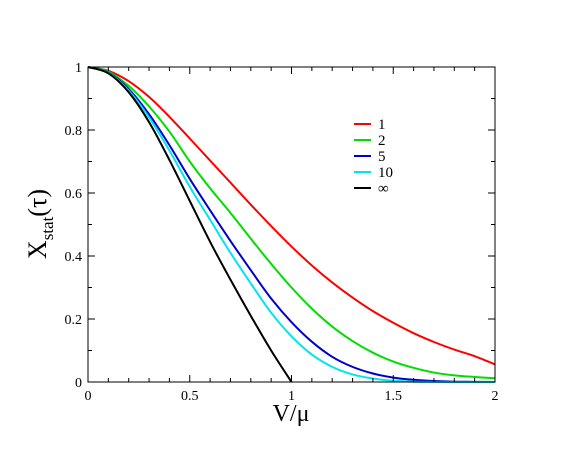 Image resolution: width=581 pixels, height=449 pixels. What do you see at coordinates (47, 228) in the screenshot?
I see `y-axis-title-subscript: stat` at bounding box center [47, 228].